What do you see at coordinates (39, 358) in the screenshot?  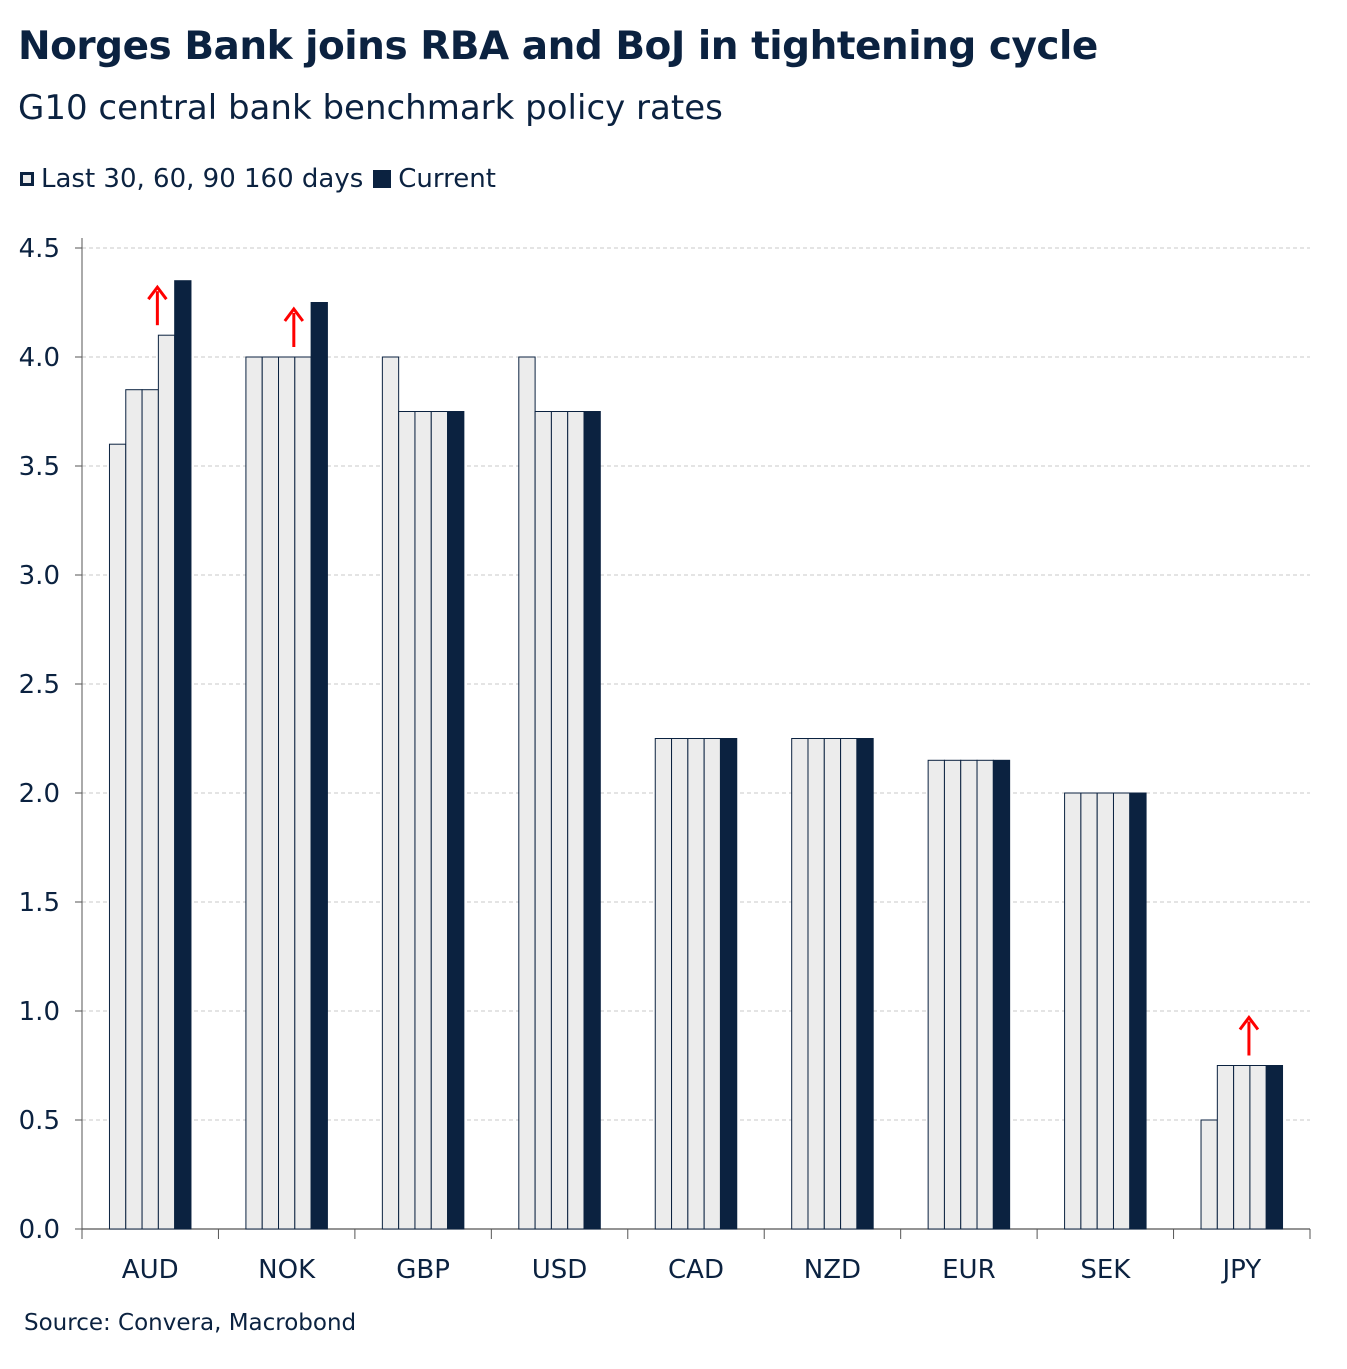 I see `y-tick-label: 4.0` at bounding box center [39, 358].